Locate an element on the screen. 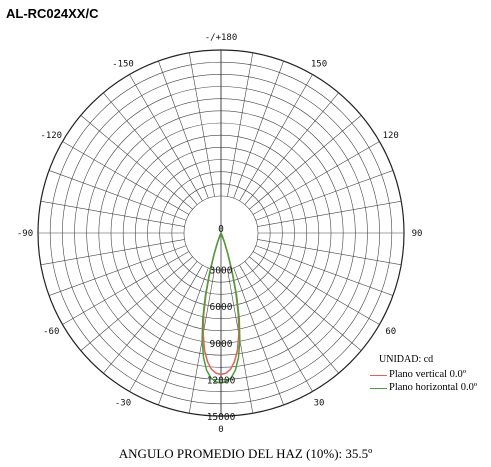  radial-tick-label: 15000 is located at coordinates (221, 417).